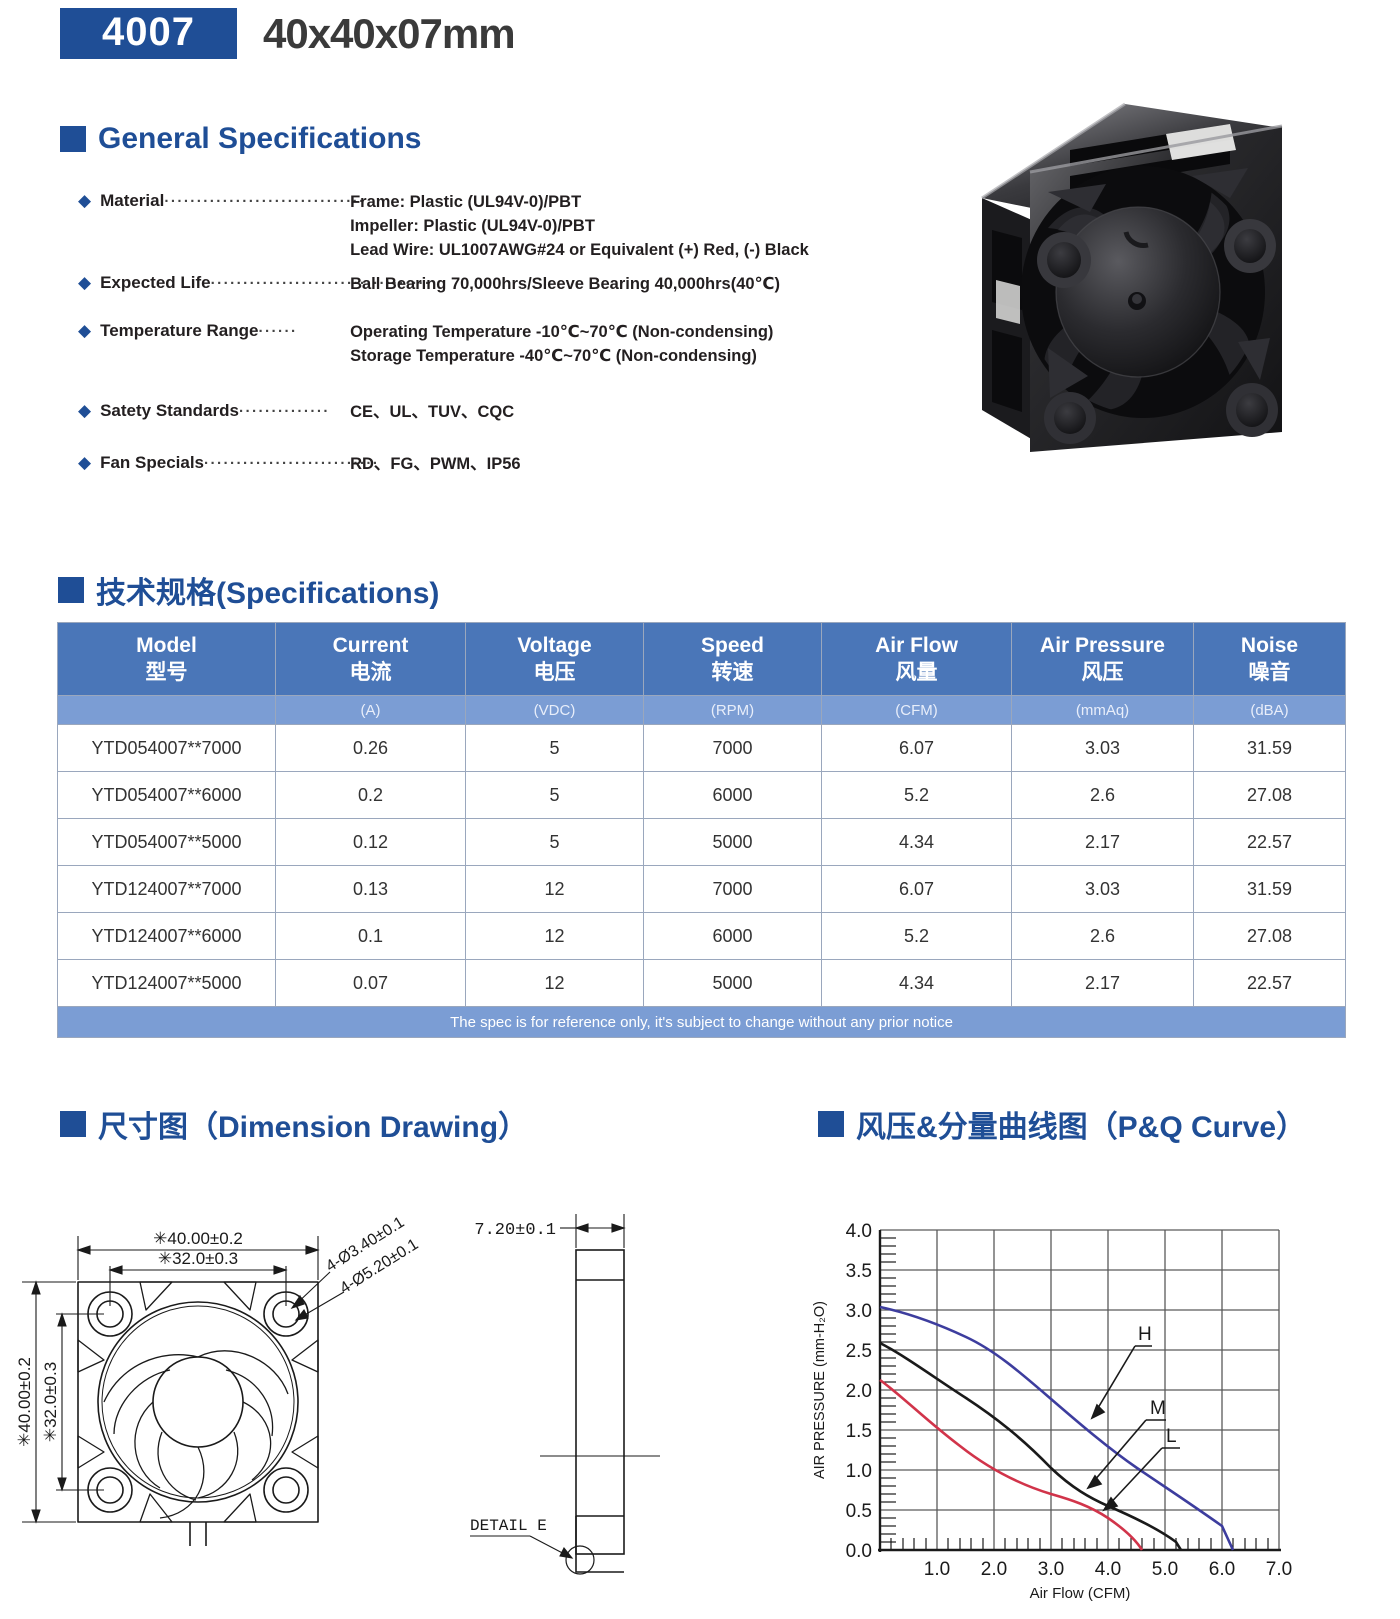 This screenshot has height=1619, width=1400. Describe the element at coordinates (859, 1391) in the screenshot. I see `svg-text: 2.0` at that location.